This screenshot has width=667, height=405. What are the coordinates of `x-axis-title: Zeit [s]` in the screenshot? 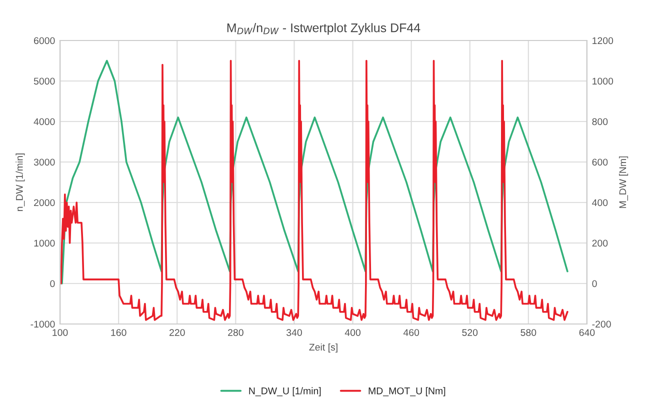 It's located at (323, 348).